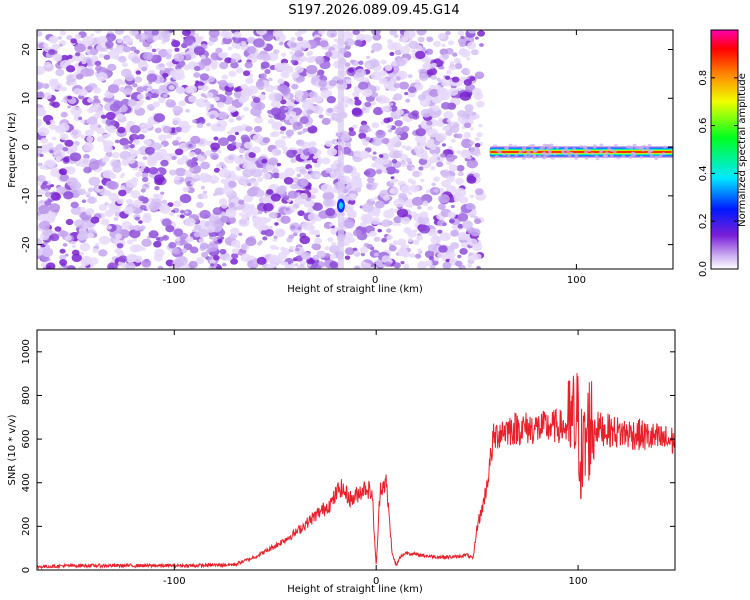 The width and height of the screenshot is (750, 600). What do you see at coordinates (355, 589) in the screenshot?
I see `snr-x-axis-label: Height of straight line (km)` at bounding box center [355, 589].